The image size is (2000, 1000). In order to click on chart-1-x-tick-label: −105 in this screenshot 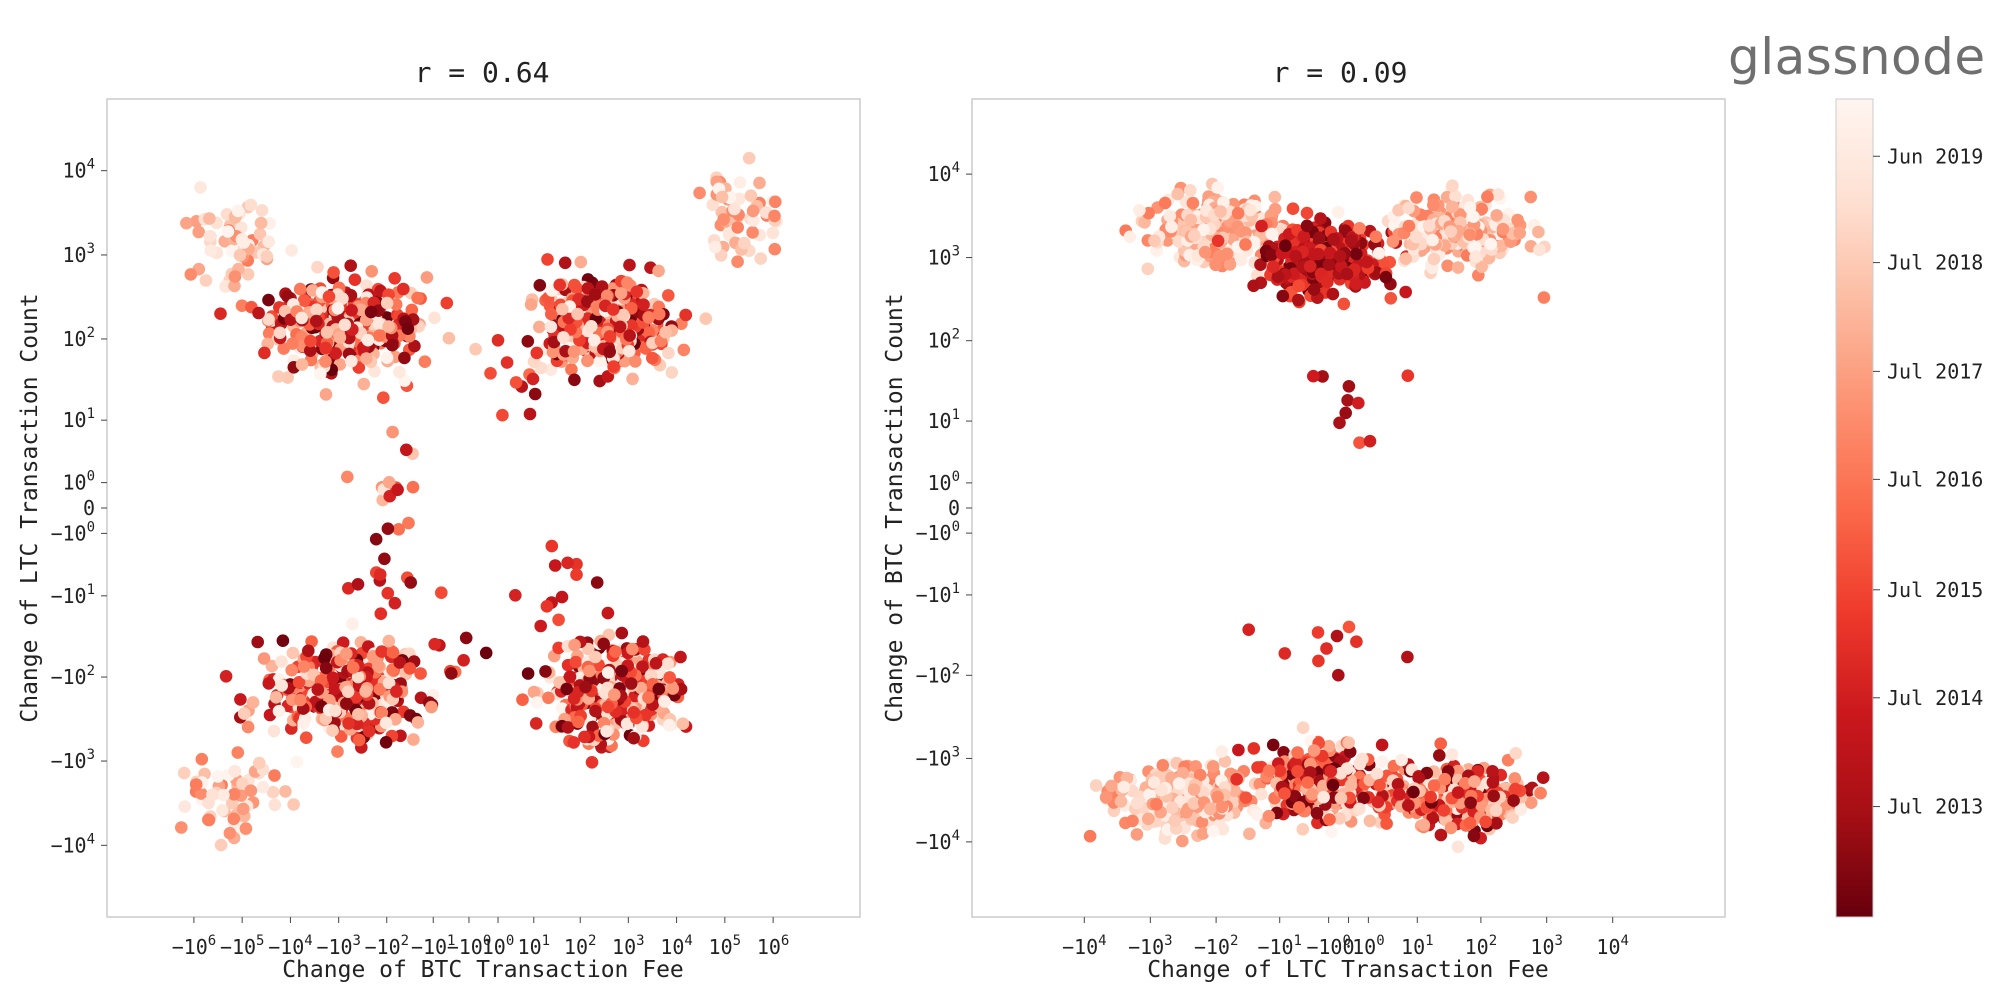, I will do `click(242, 946)`.